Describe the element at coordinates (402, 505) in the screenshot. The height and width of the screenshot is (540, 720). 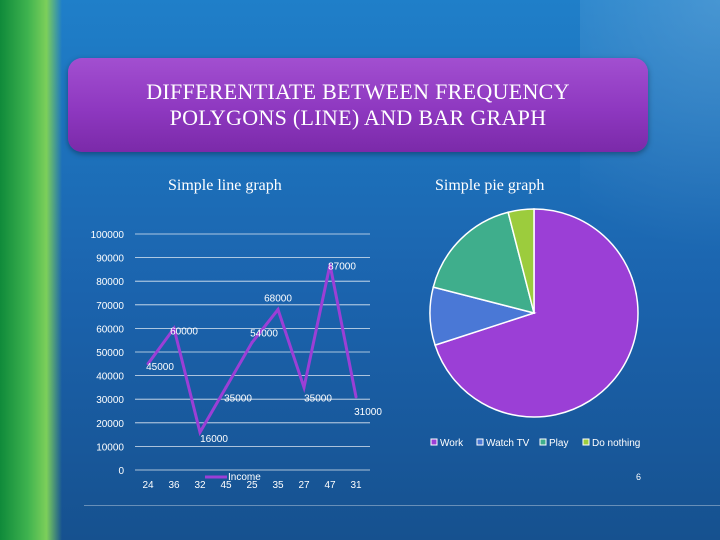
I see `footer-divider` at that location.